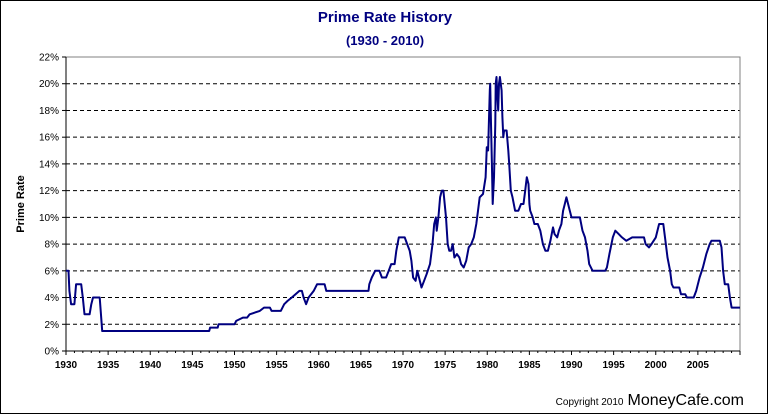 The width and height of the screenshot is (770, 416). Describe the element at coordinates (403, 365) in the screenshot. I see `x-tick-label: 1970` at that location.